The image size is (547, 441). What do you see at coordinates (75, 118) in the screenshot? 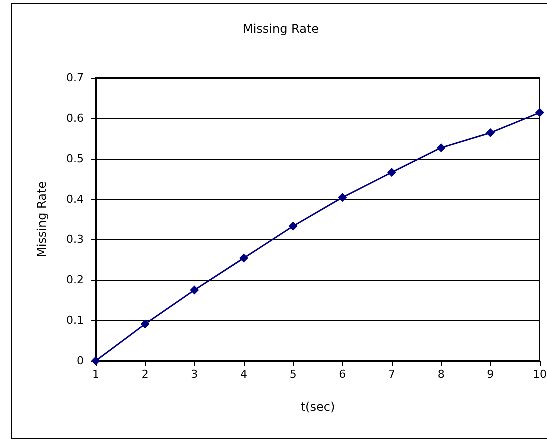
I see `y-tick-label: 0.6` at bounding box center [75, 118].